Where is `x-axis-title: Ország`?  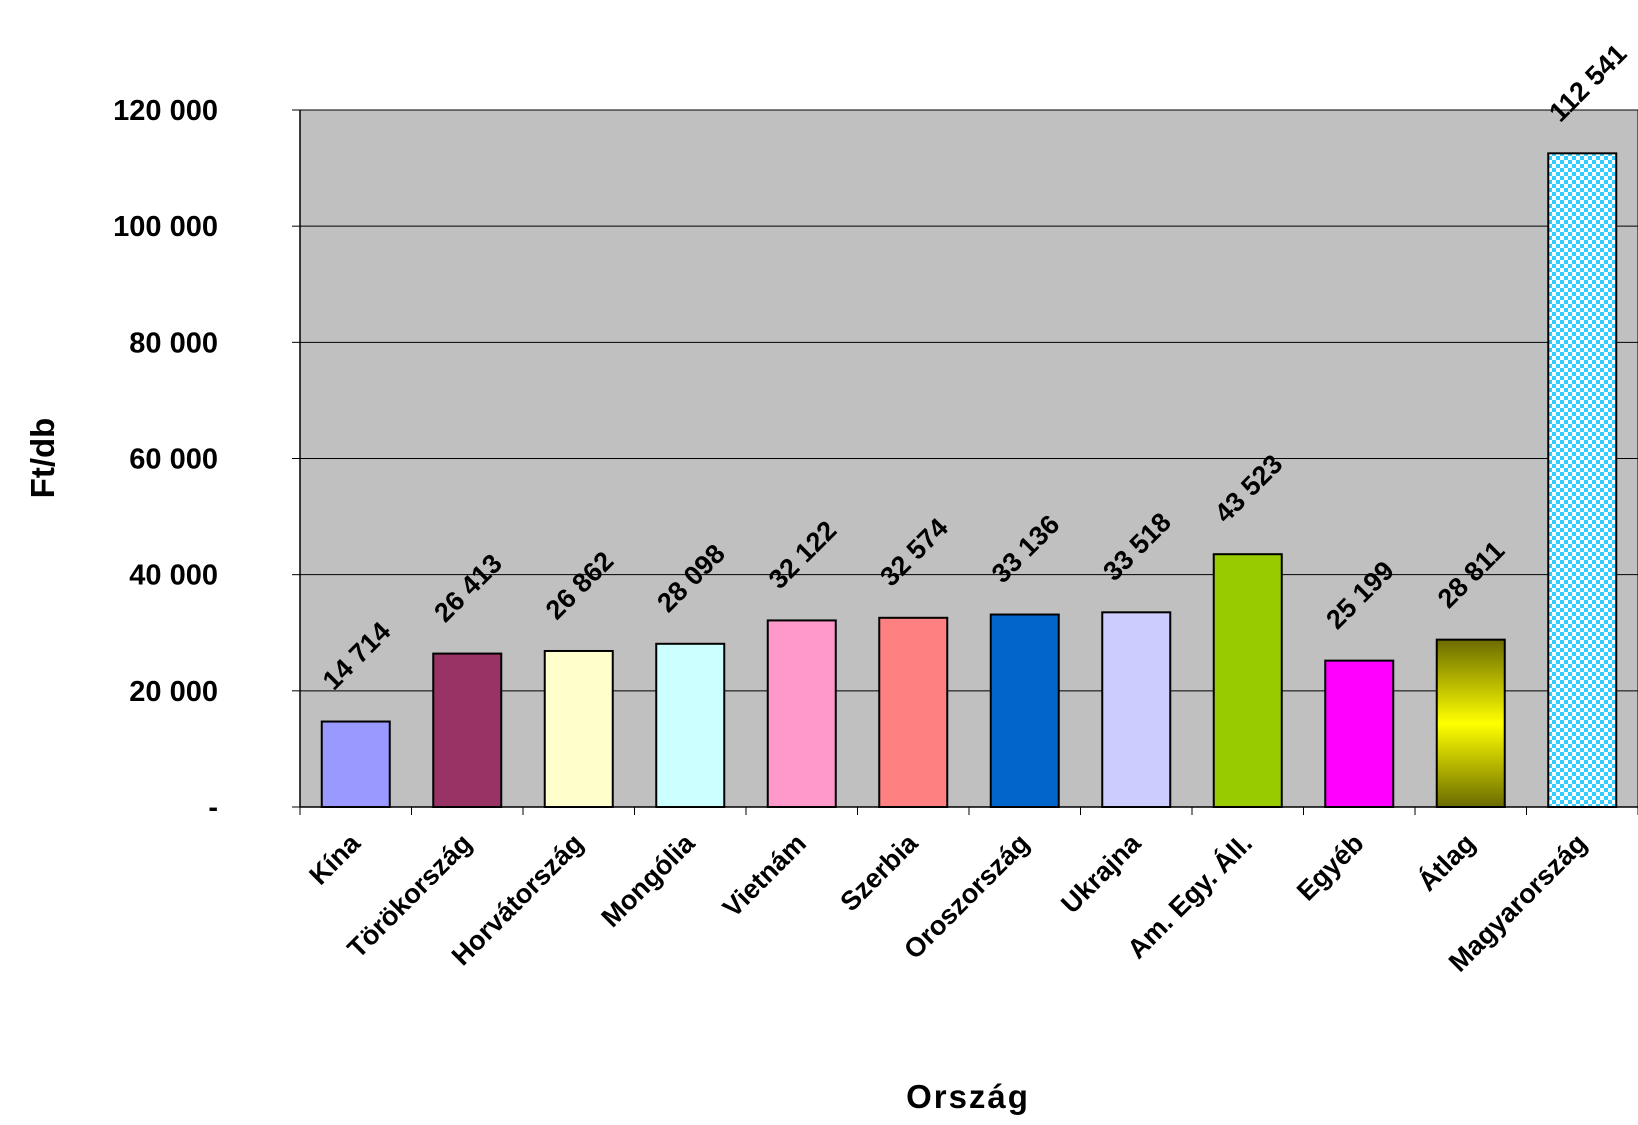
x-axis-title: Ország is located at coordinates (968, 1096).